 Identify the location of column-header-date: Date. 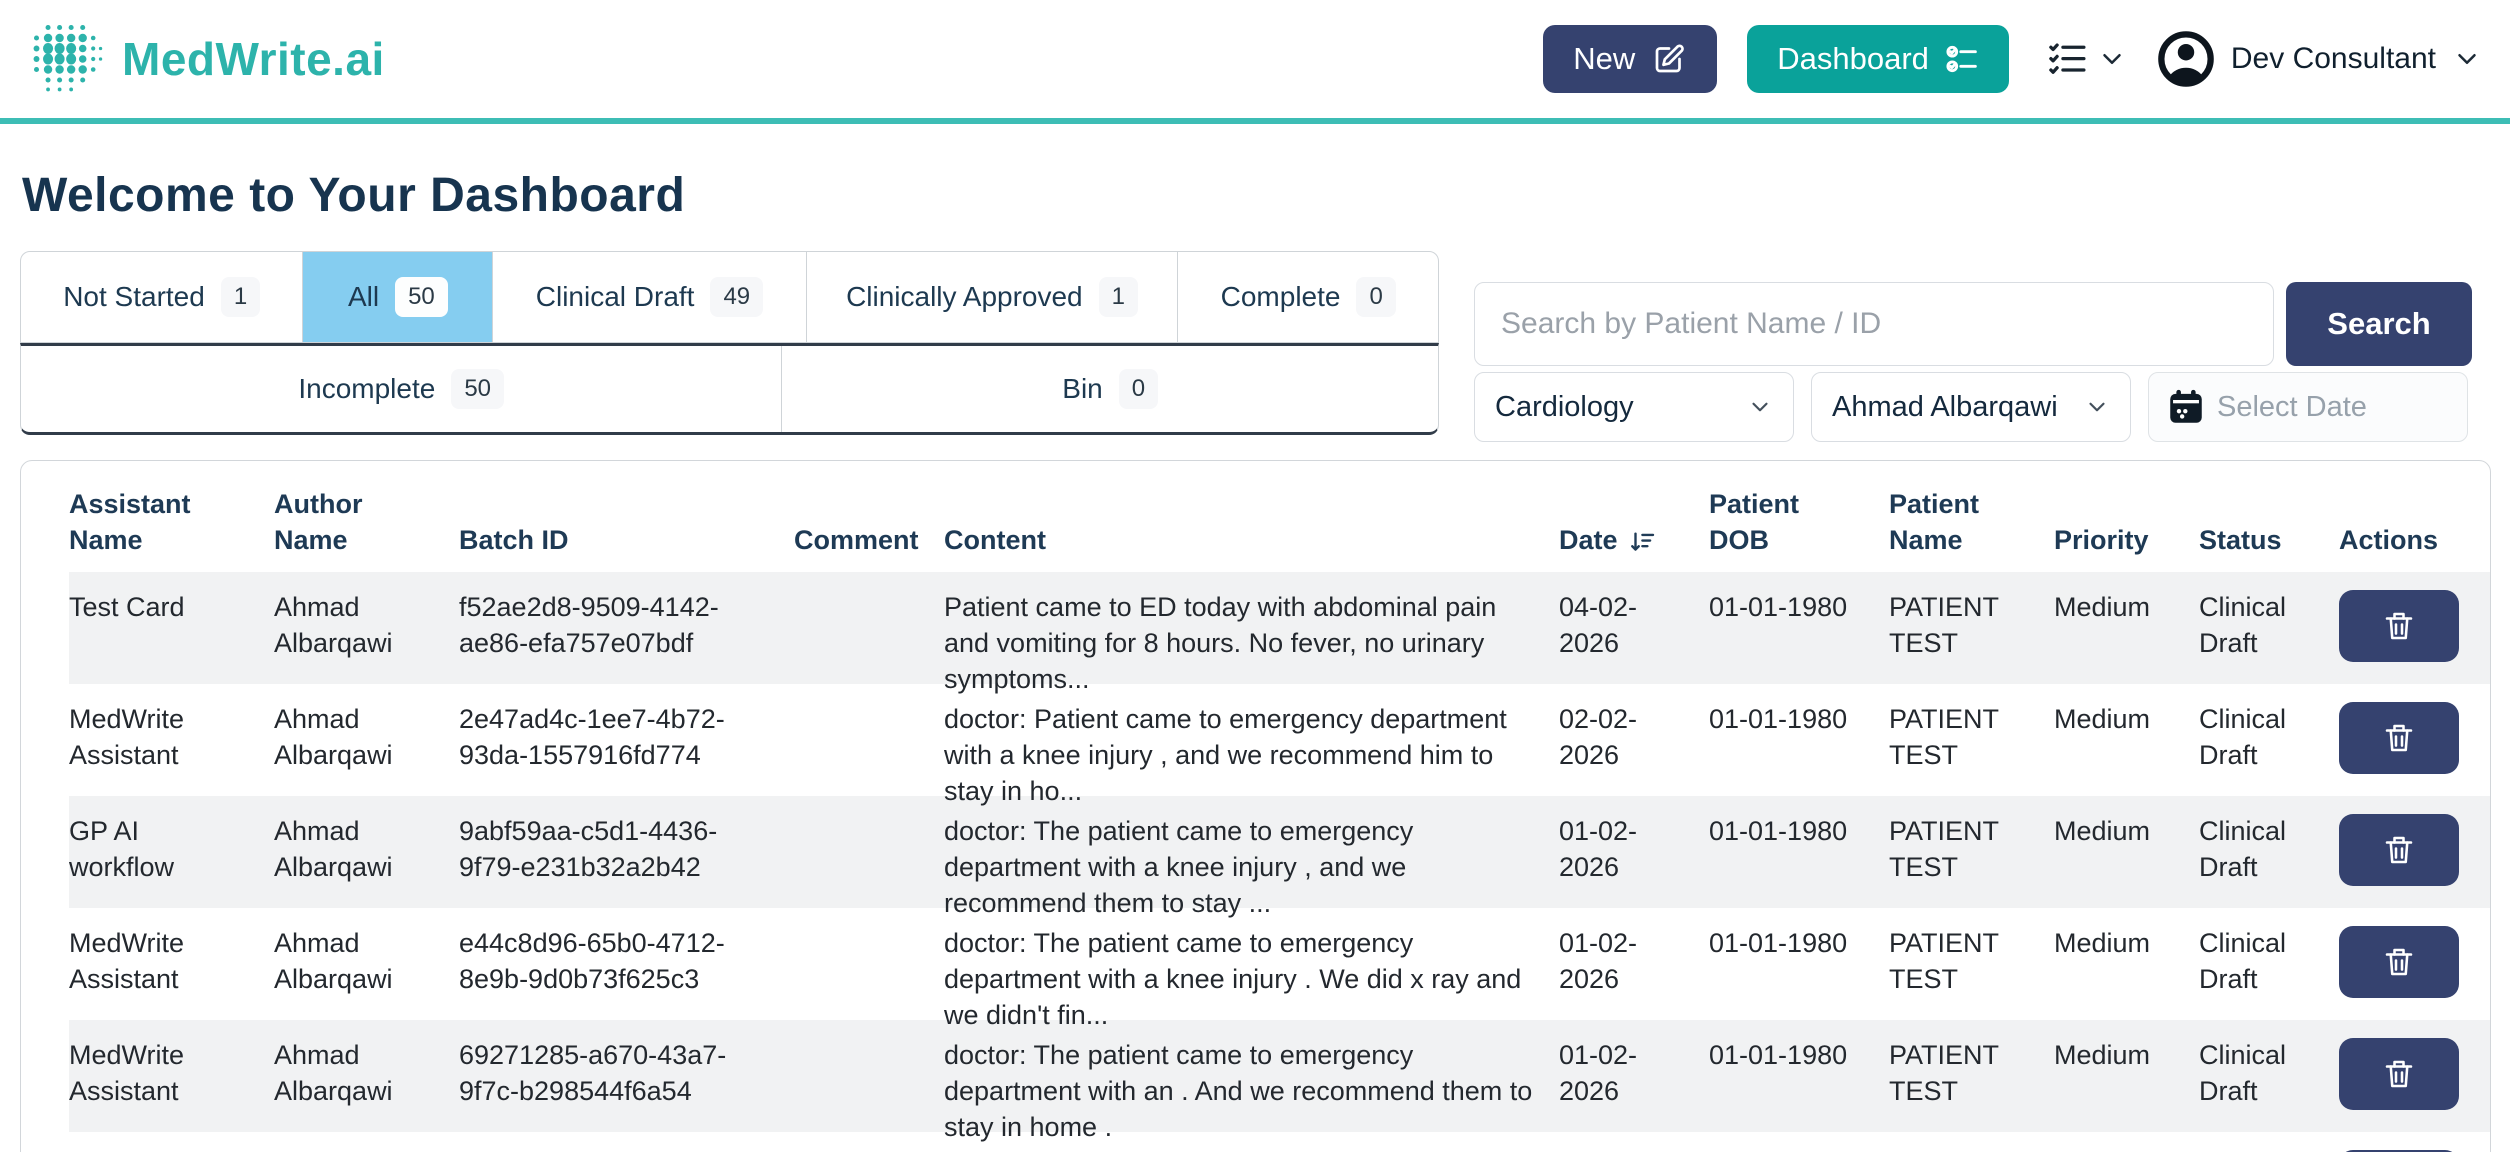
(1634, 541).